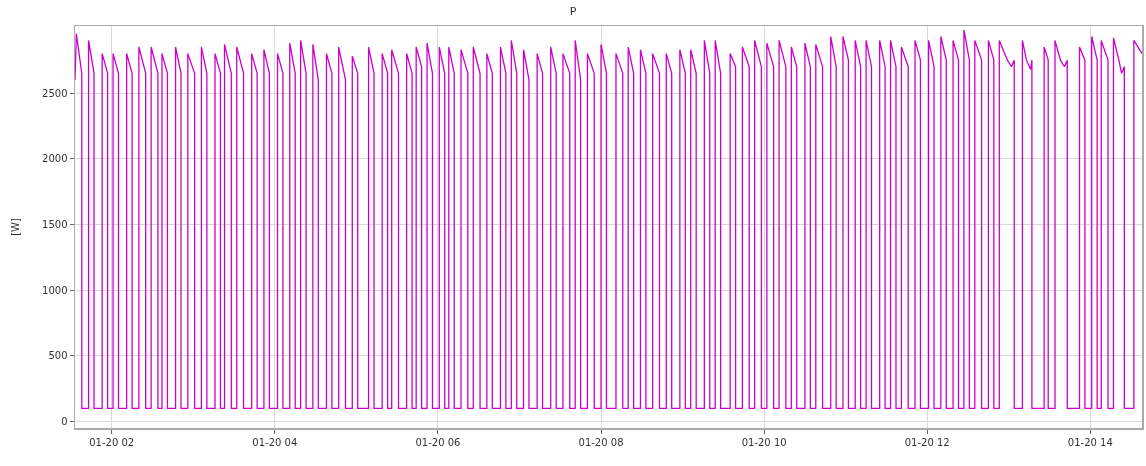  I want to click on y-tick-label: 2000, so click(55, 159).